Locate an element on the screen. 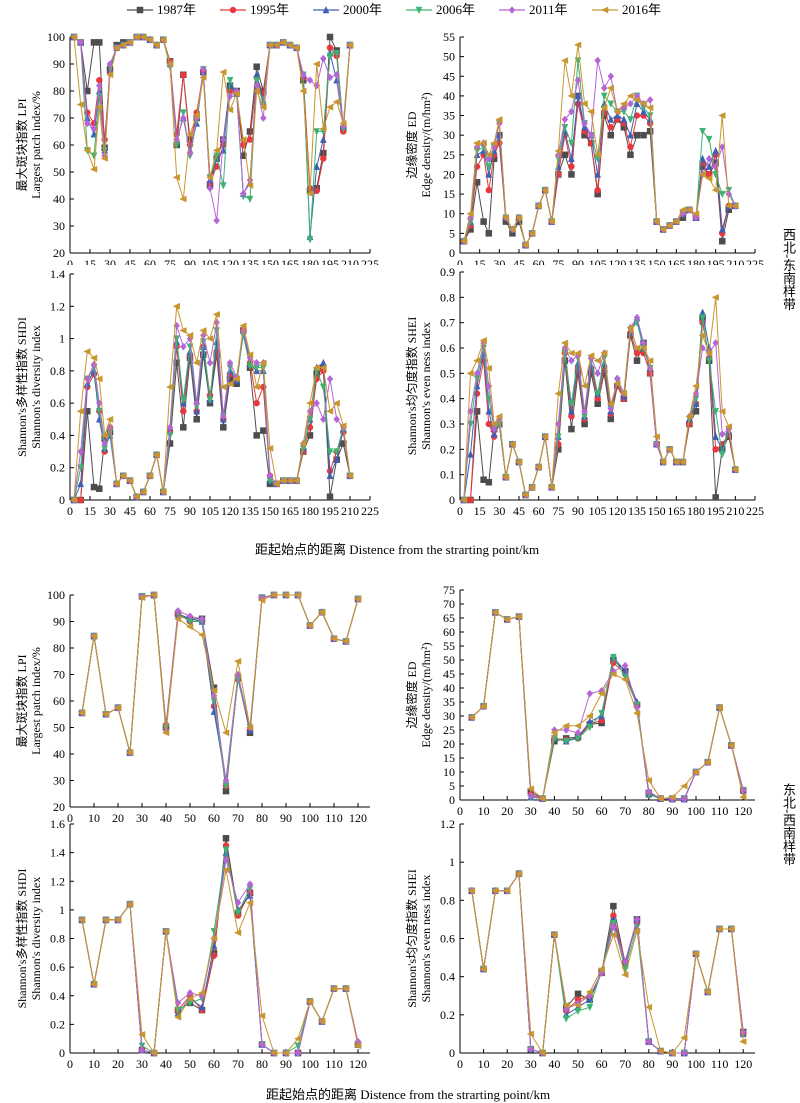 This screenshot has width=800, height=1103. y-tick-label: 30 is located at coordinates (449, 135).